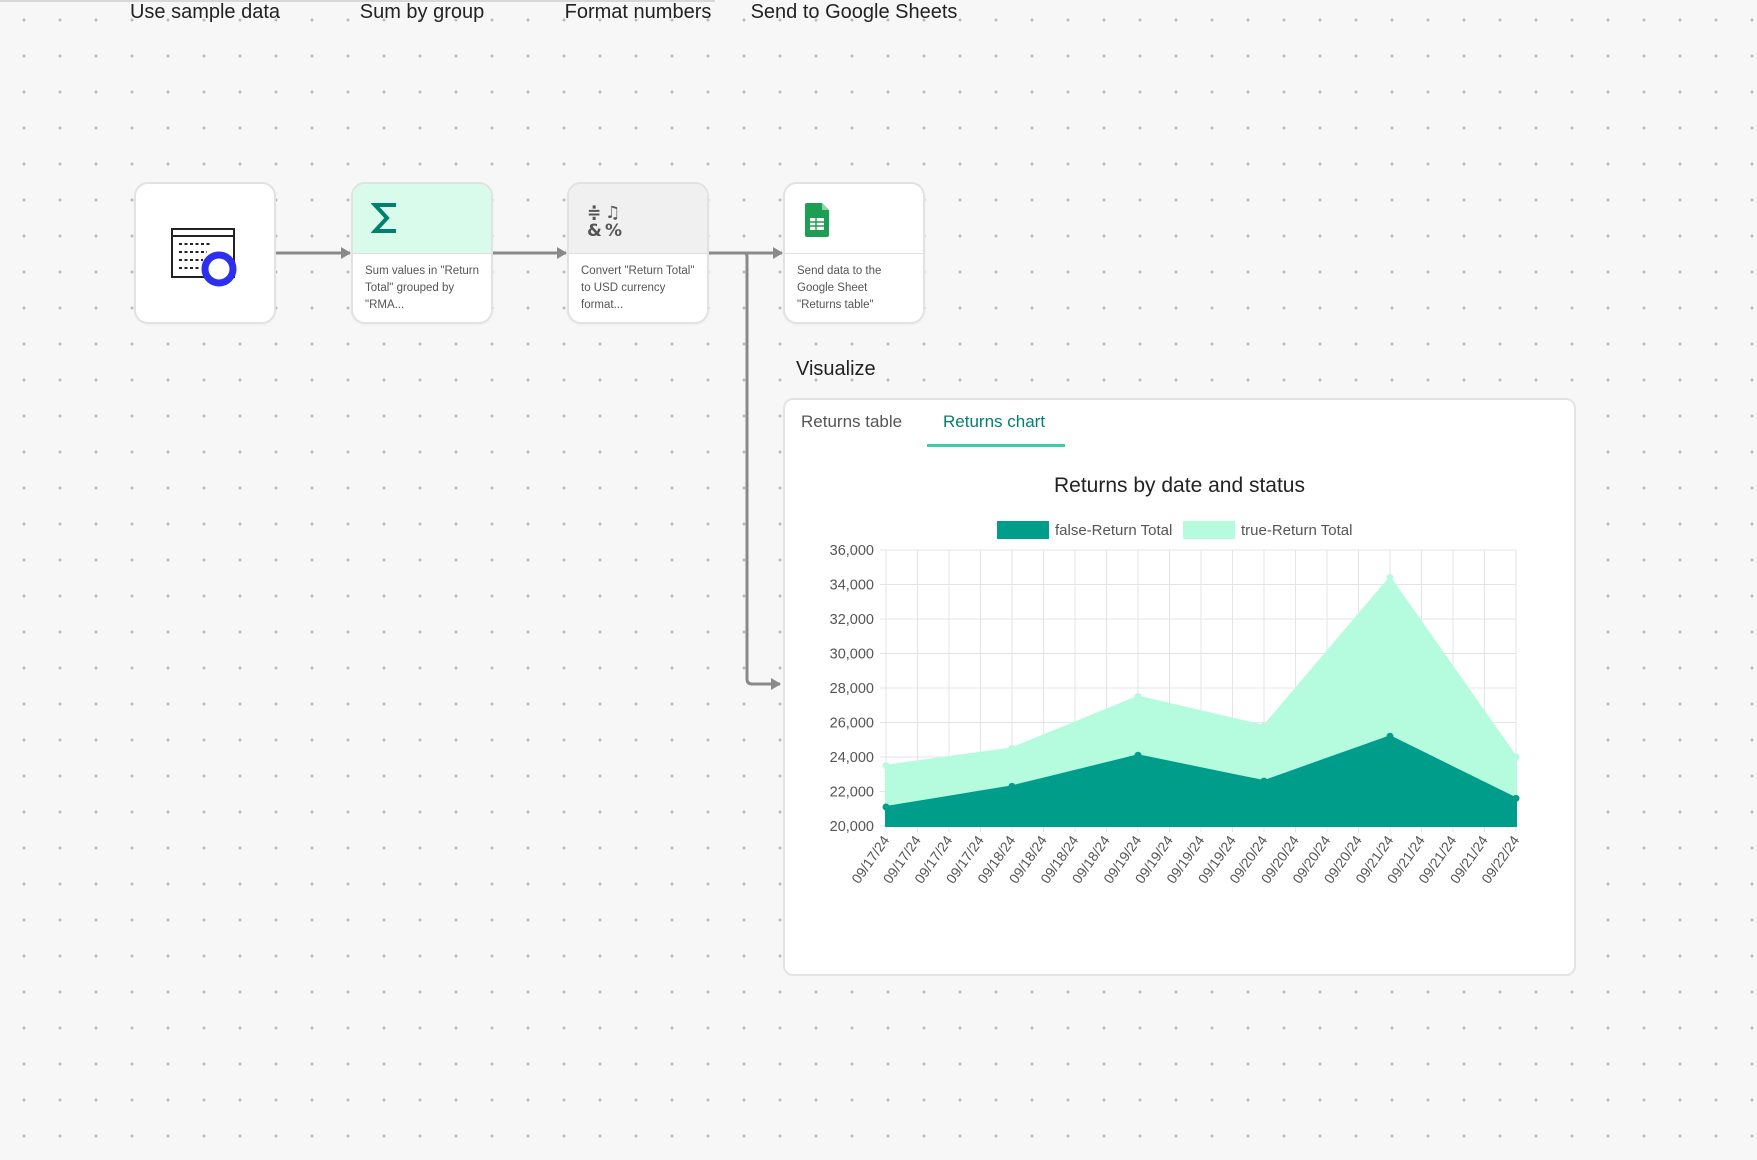  I want to click on y-tick-label: 36,000, so click(852, 551).